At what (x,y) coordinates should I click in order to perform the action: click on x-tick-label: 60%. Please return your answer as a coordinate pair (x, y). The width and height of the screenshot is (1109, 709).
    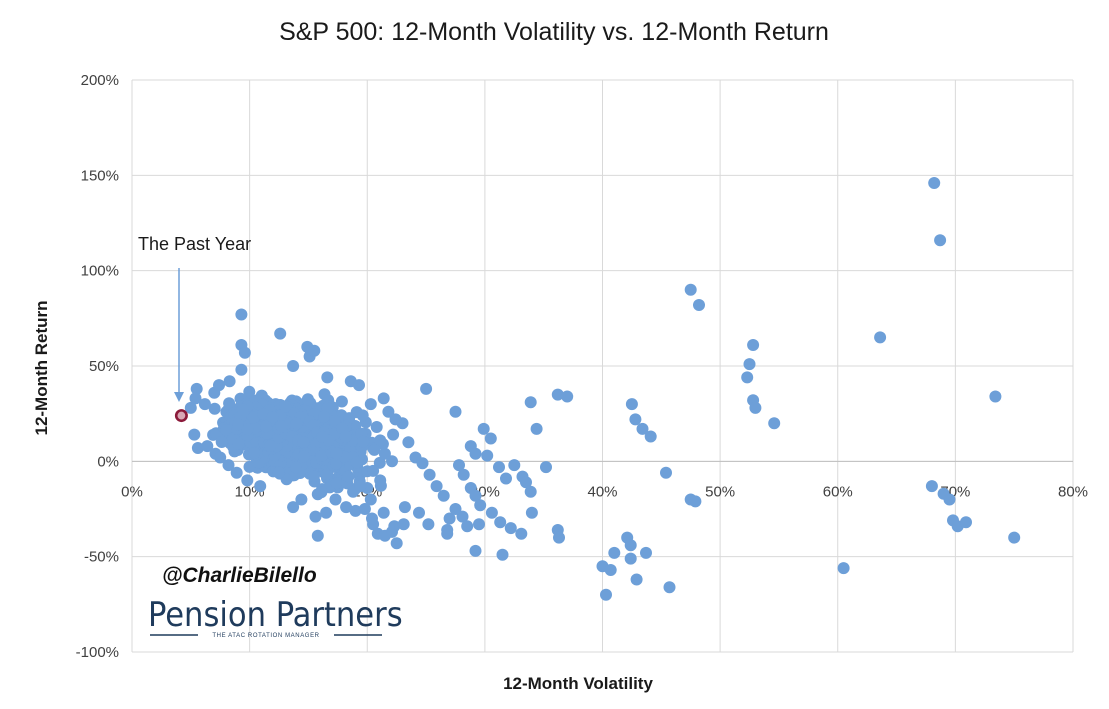
    Looking at the image, I should click on (838, 491).